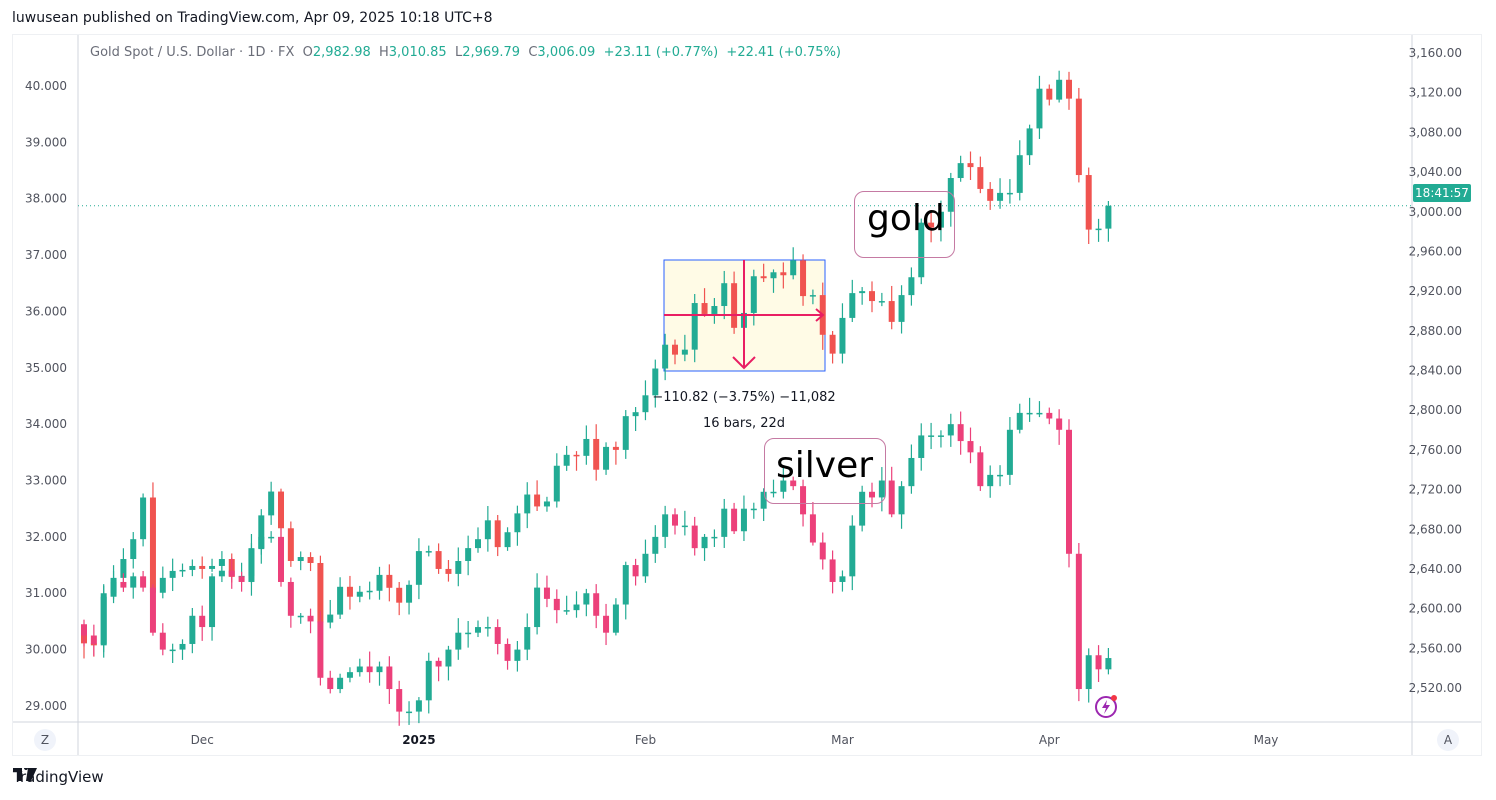  I want to click on symbol-title: Gold Spot / U.S. Dollar · 1D · FX, so click(192, 52).